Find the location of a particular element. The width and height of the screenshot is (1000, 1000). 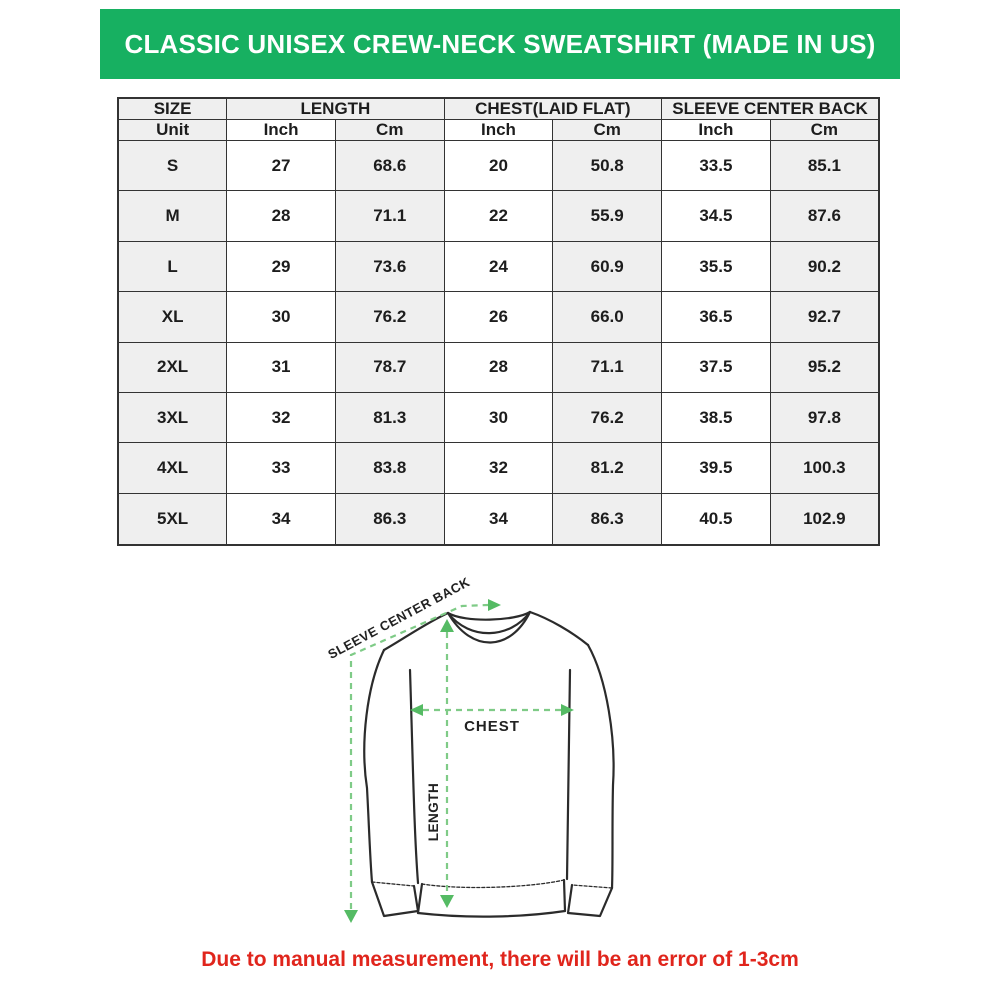

measurement-lines is located at coordinates (455, 756).